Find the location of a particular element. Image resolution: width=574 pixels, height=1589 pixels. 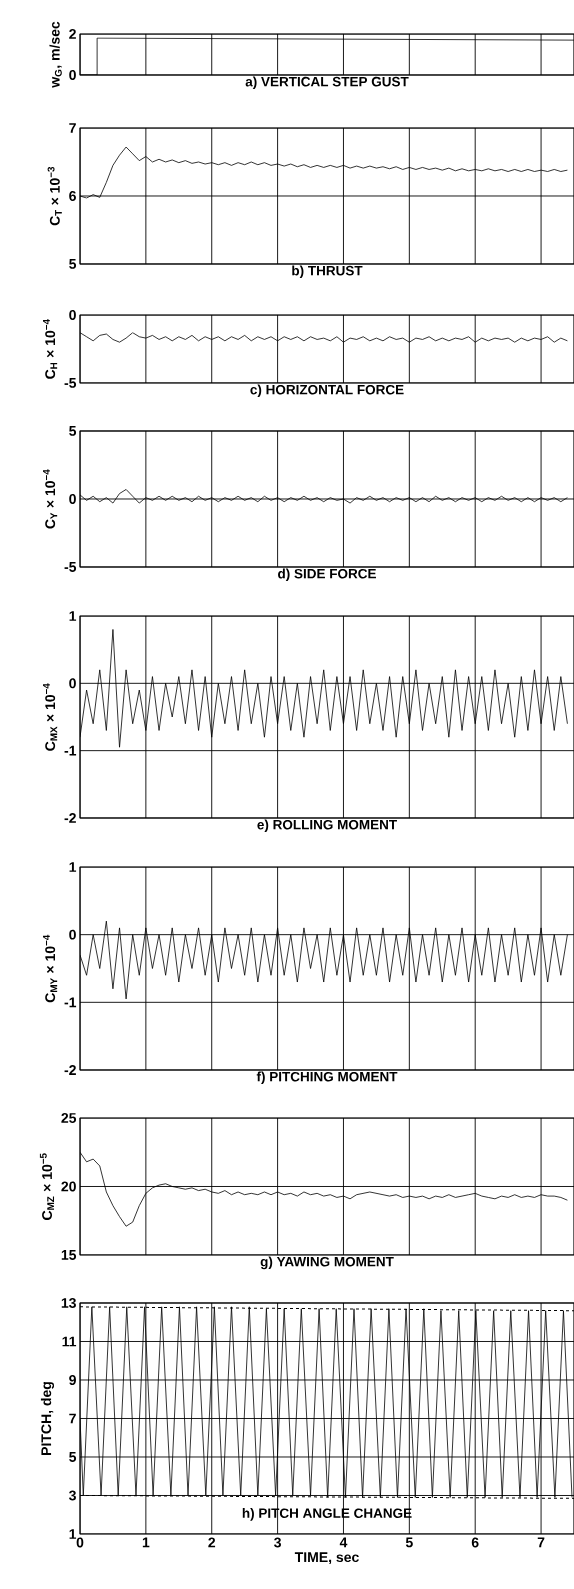

y-axis-title: C$_{MY}$ × 10$^{−4}$ is located at coordinates (50, 968).